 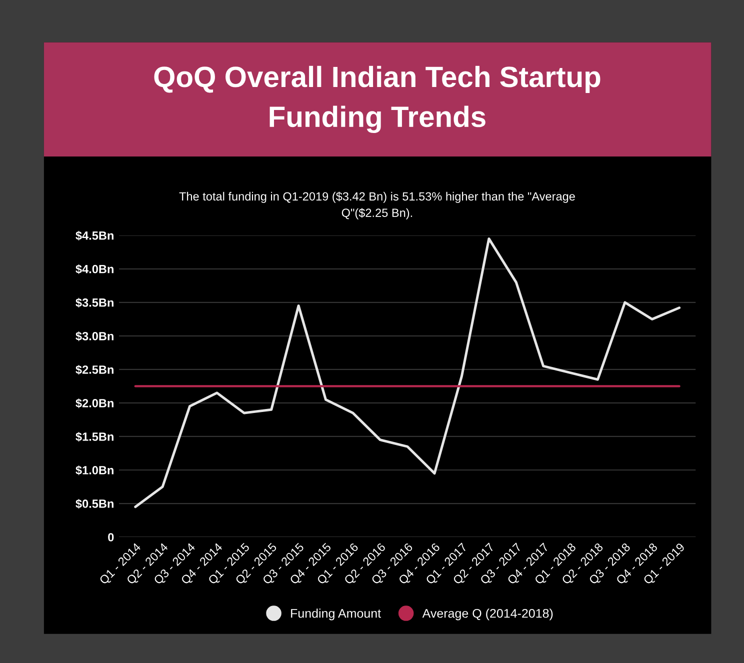 What do you see at coordinates (377, 100) in the screenshot?
I see `chart-title: QoQ Overall Indian Tech Startup Funding Trends` at bounding box center [377, 100].